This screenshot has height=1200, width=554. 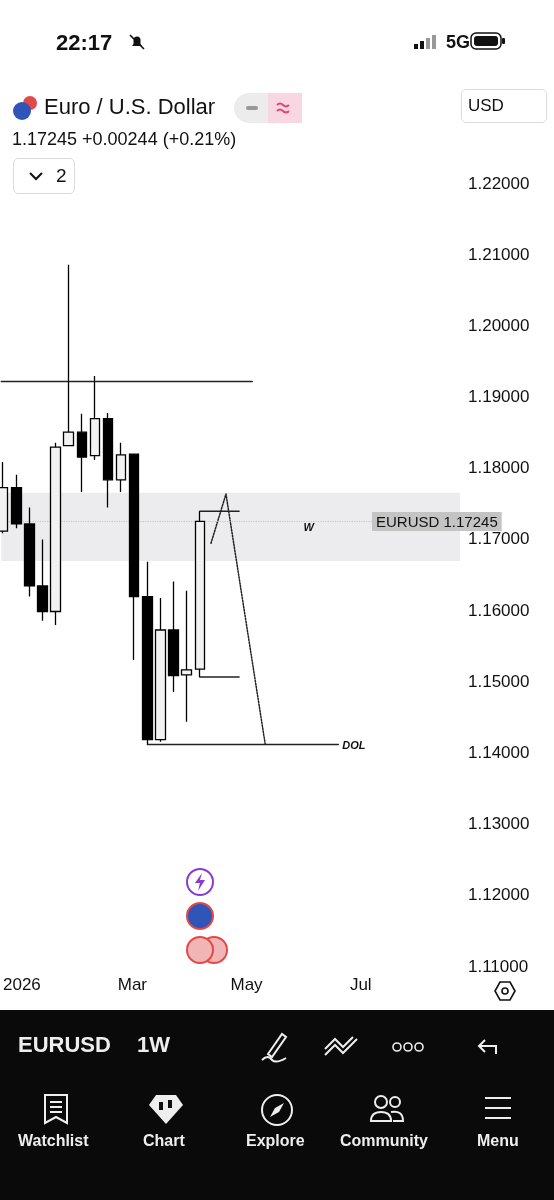 I want to click on x-tick-label: Jul, so click(x=360, y=984).